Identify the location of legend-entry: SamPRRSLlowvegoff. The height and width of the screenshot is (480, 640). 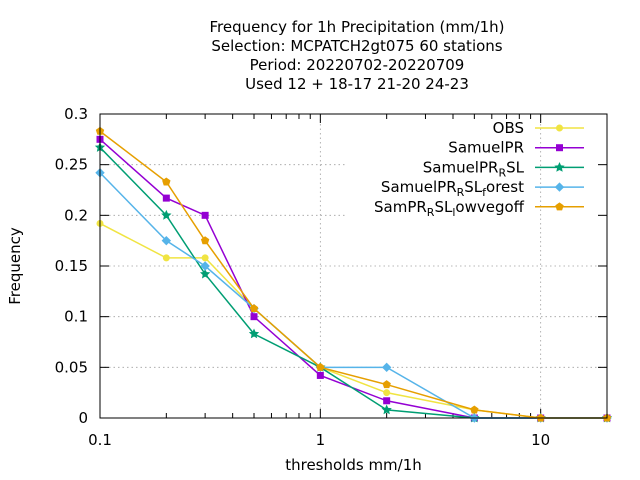
(479, 208).